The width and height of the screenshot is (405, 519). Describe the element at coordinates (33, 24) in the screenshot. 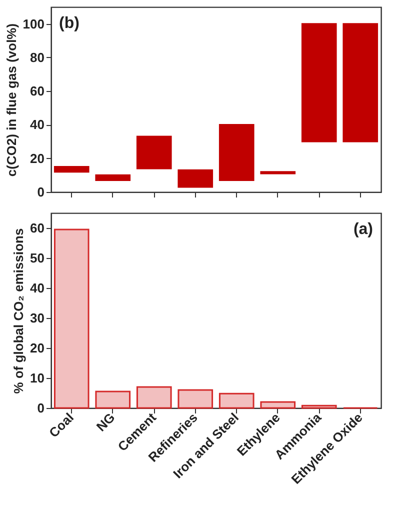

I see `y-tick-label: 100` at that location.